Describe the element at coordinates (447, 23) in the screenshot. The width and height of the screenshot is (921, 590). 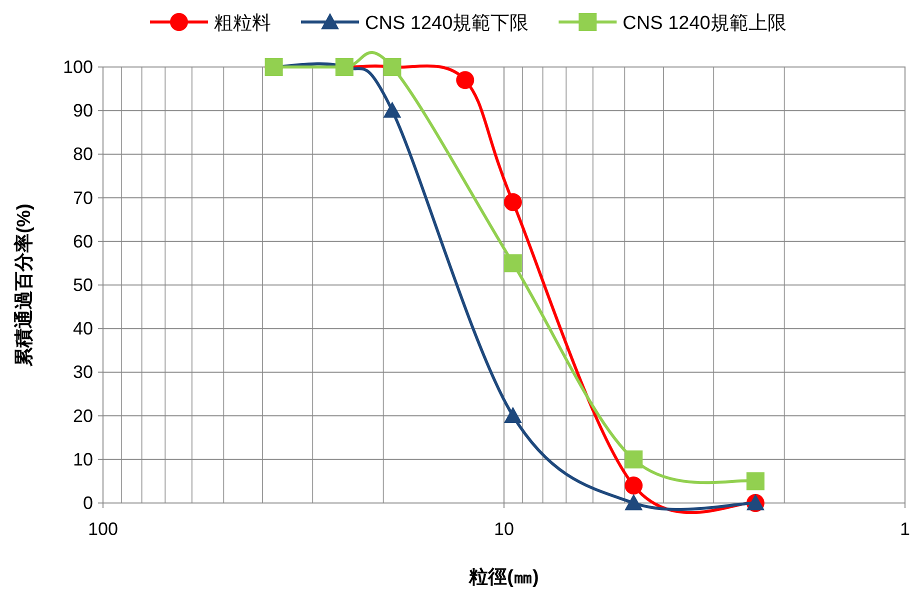
I see `legend-label: CNS 1240規範下限` at that location.